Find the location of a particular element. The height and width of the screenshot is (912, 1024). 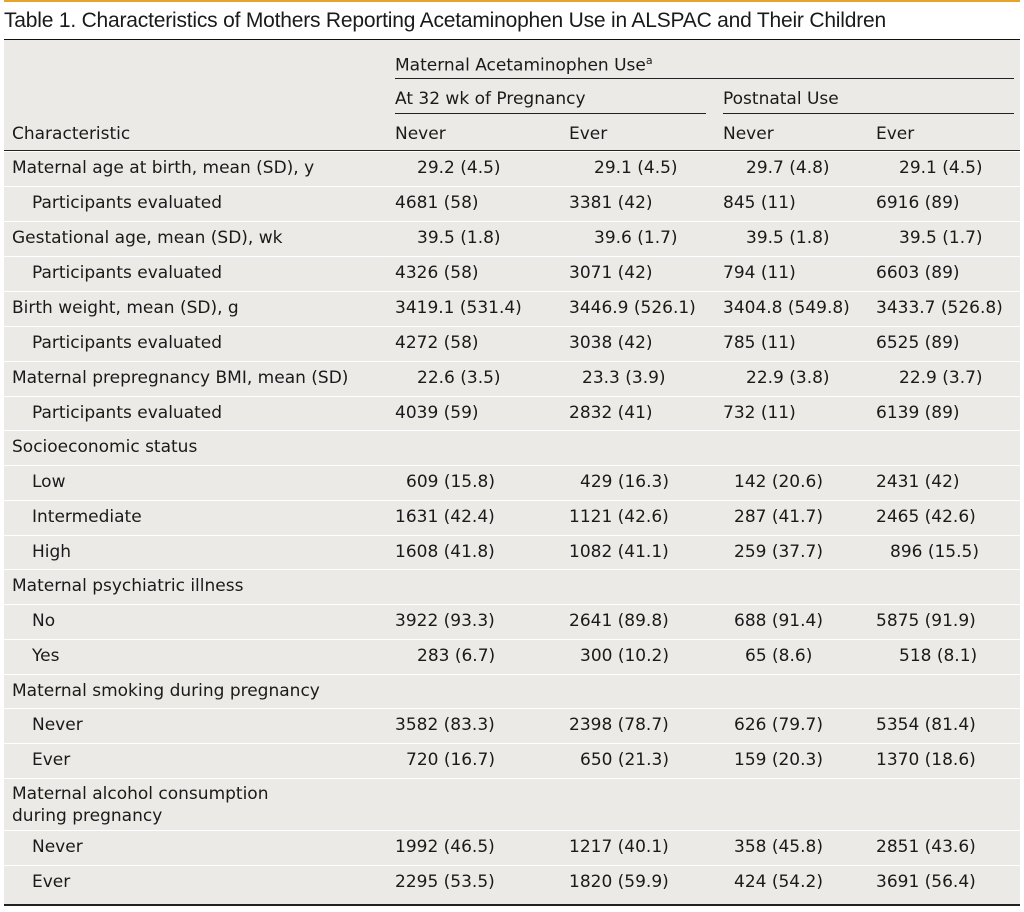

cell-ever-postnatal: 6525 (89) is located at coordinates (918, 343).